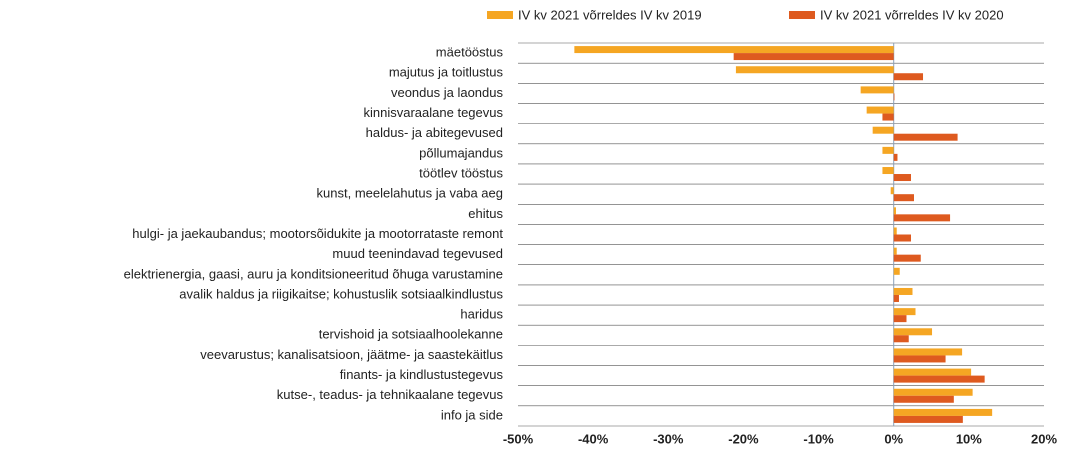 The height and width of the screenshot is (450, 1067). What do you see at coordinates (893, 438) in the screenshot?
I see `x-tick-label: 0%` at bounding box center [893, 438].